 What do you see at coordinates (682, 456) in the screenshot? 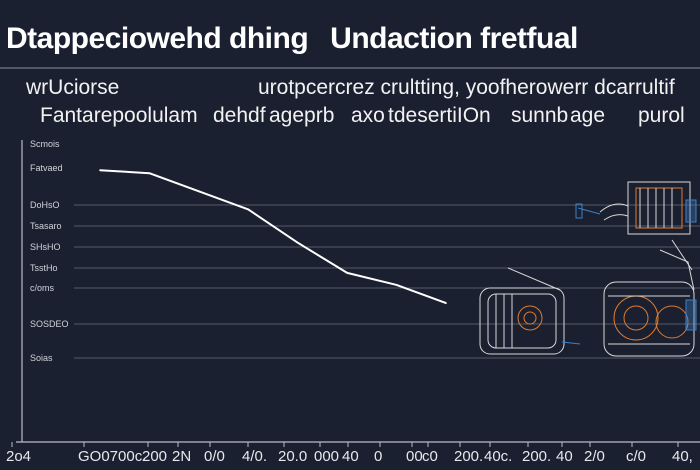
I see `x-tick-label: 40,` at bounding box center [682, 456].